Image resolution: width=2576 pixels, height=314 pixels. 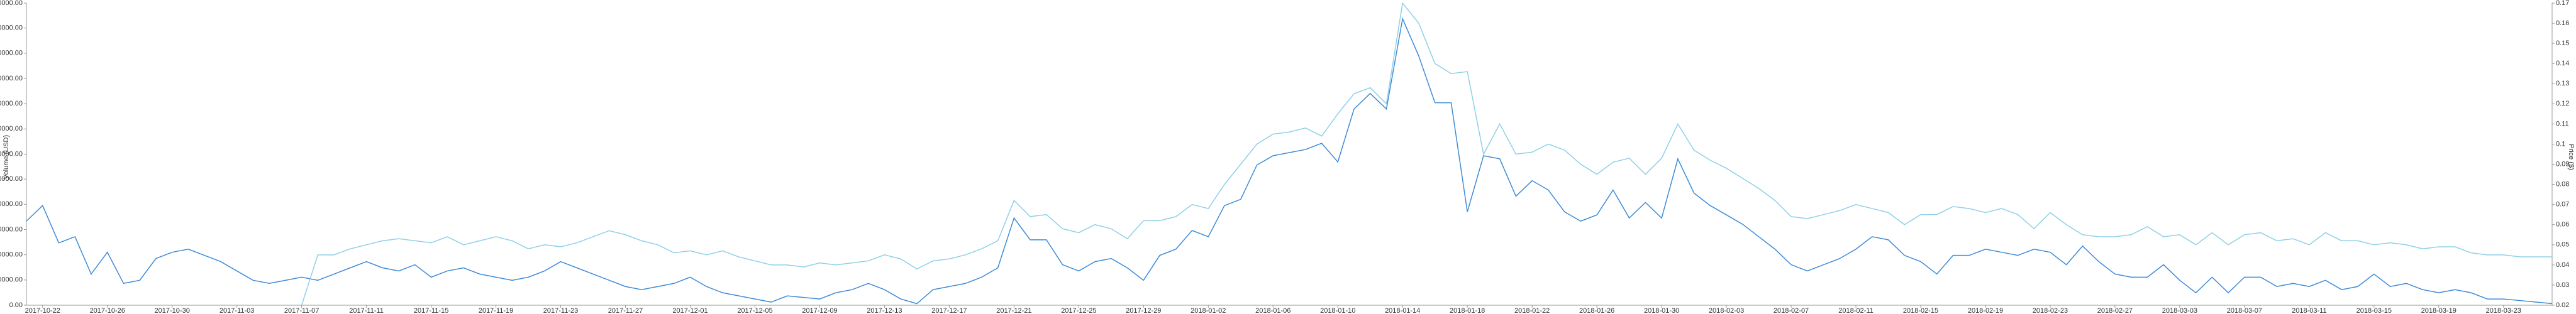 What do you see at coordinates (11, 179) in the screenshot?
I see `y-tick-label: 40500000.00` at bounding box center [11, 179].